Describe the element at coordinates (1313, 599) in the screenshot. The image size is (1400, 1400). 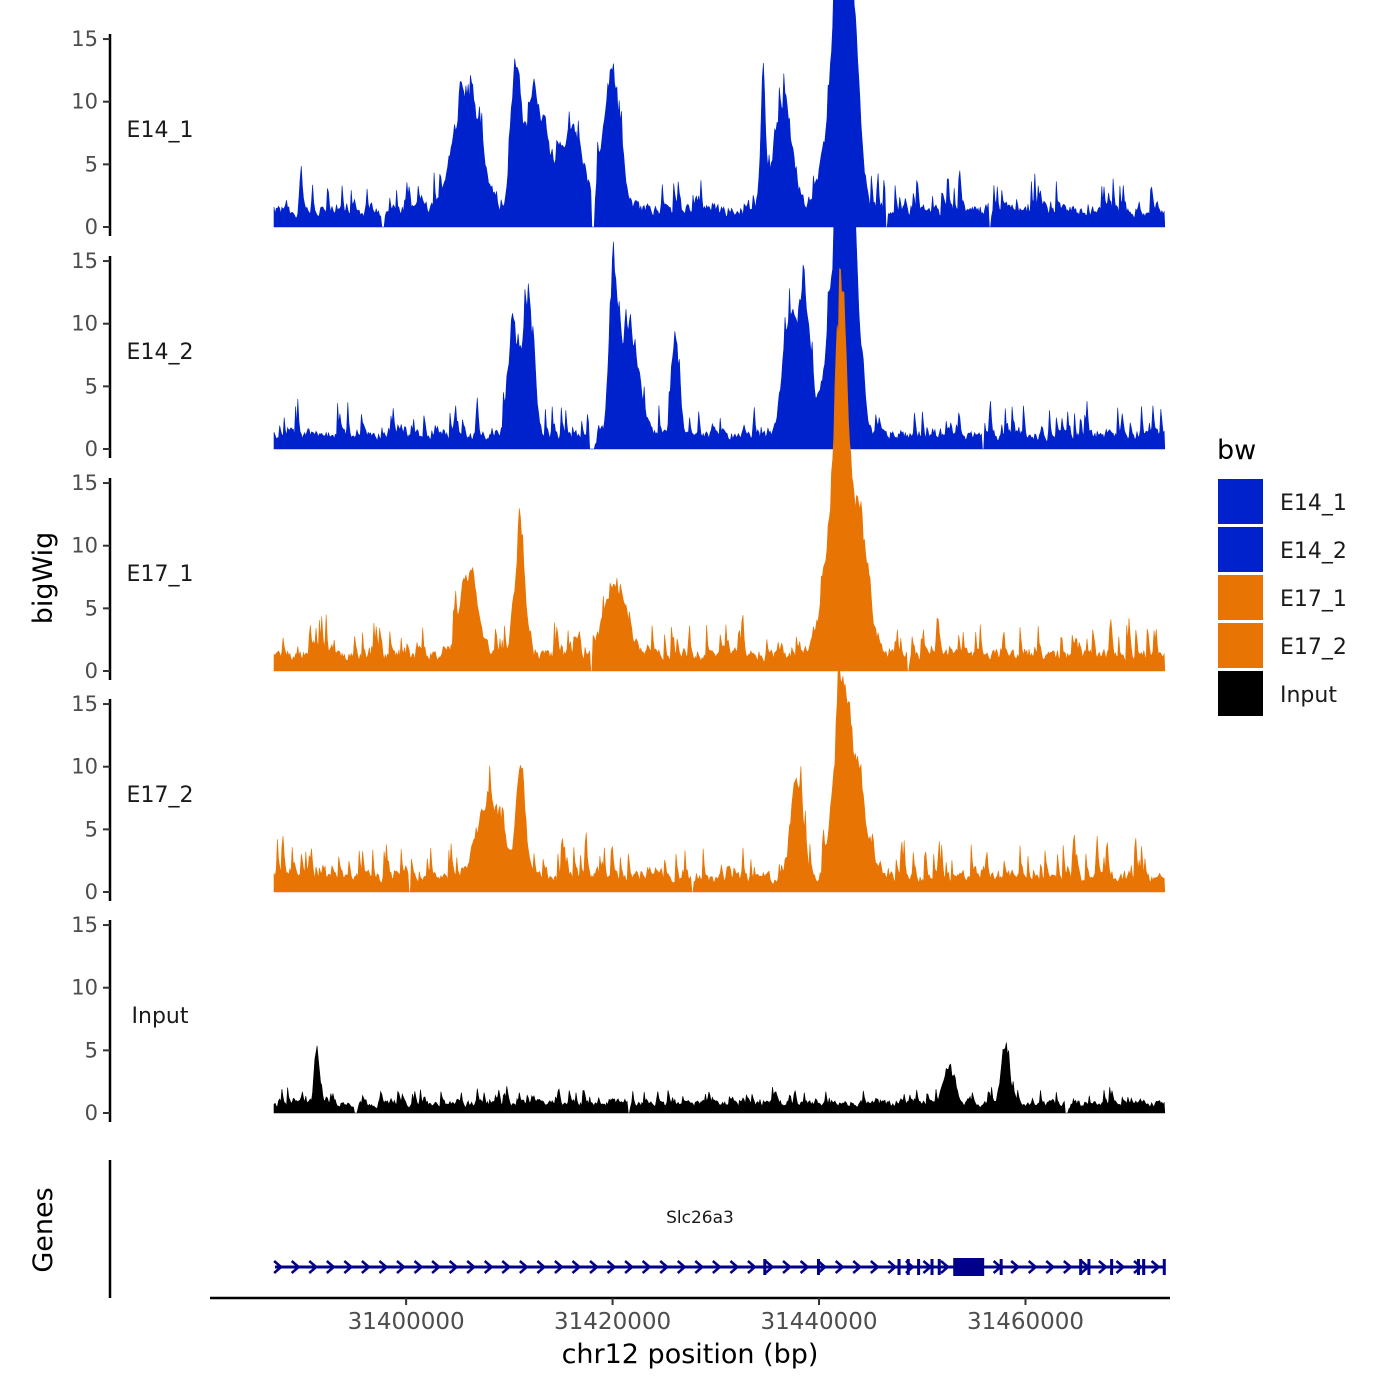
I see `legend-label: E17_1` at that location.